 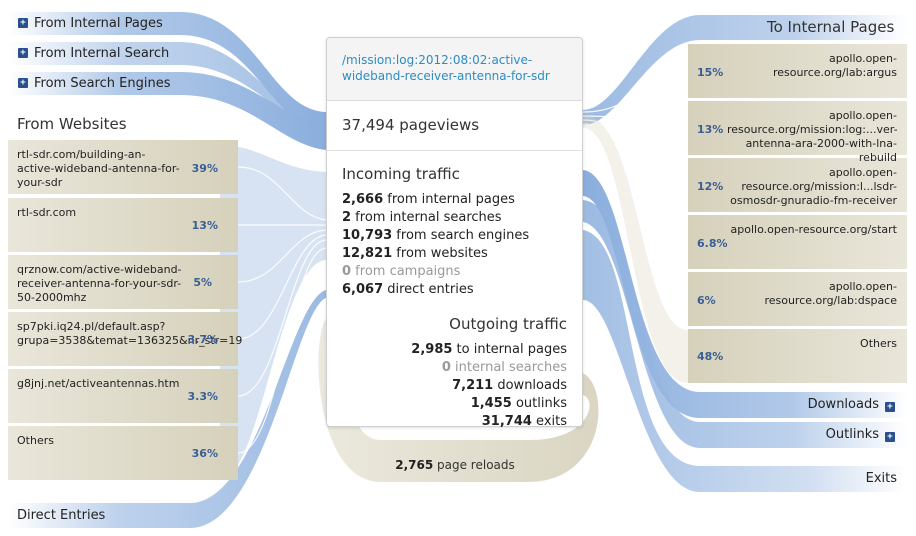 What do you see at coordinates (706, 300) in the screenshot?
I see `internal-page-percent: 6%` at bounding box center [706, 300].